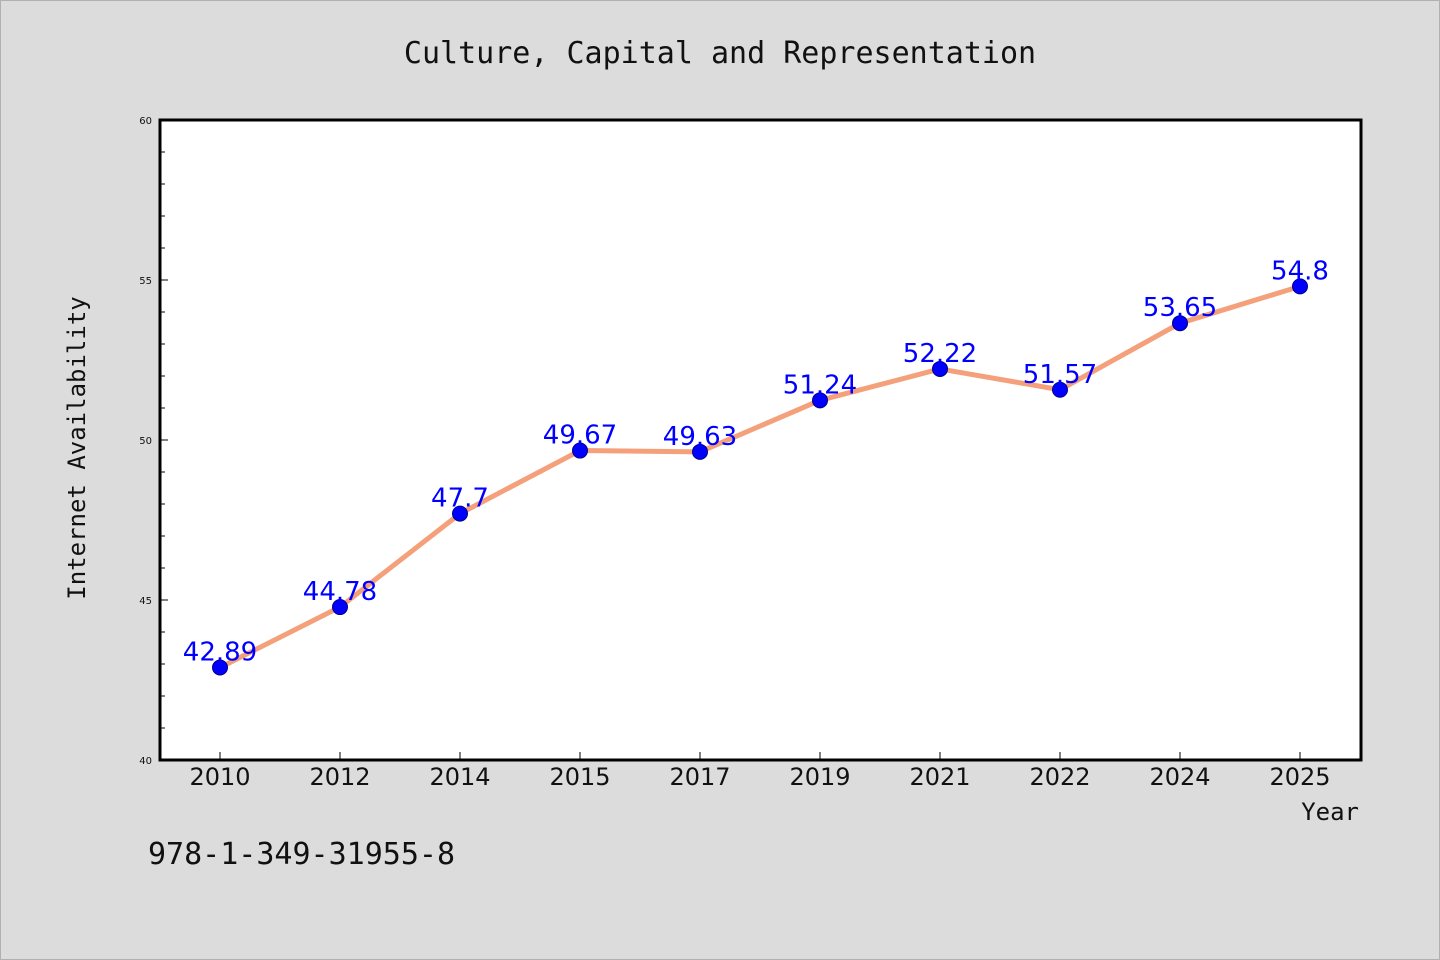  Describe the element at coordinates (700, 437) in the screenshot. I see `data-label: 49.63` at that location.